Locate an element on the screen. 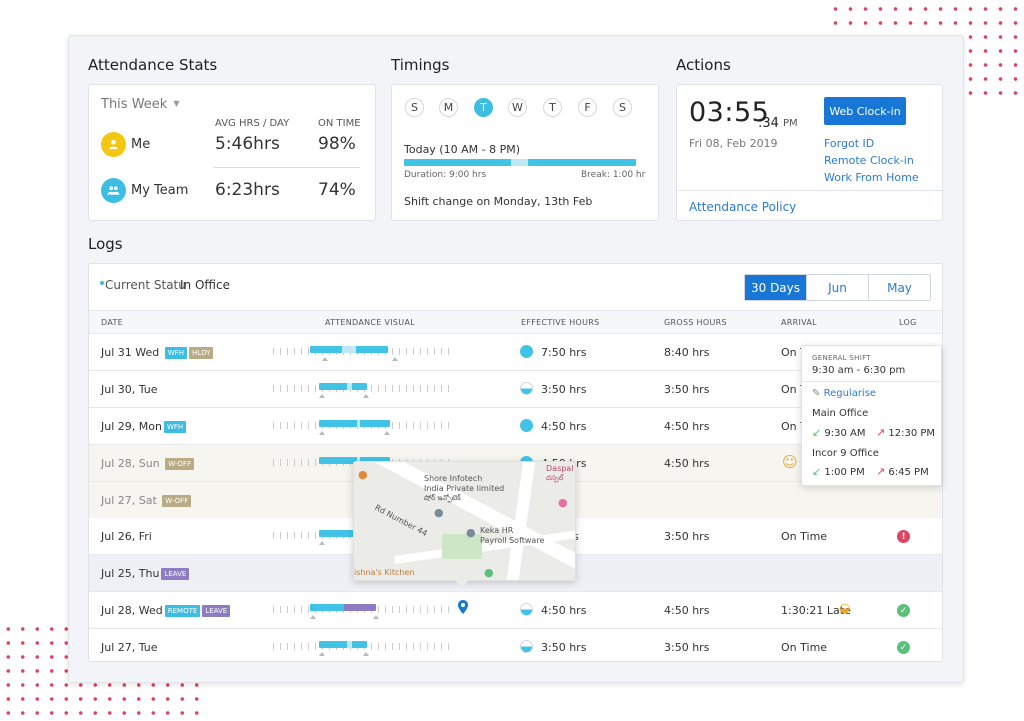 This screenshot has width=1024, height=721. remote-clock-in-link: Remote Clock-in is located at coordinates (869, 160).